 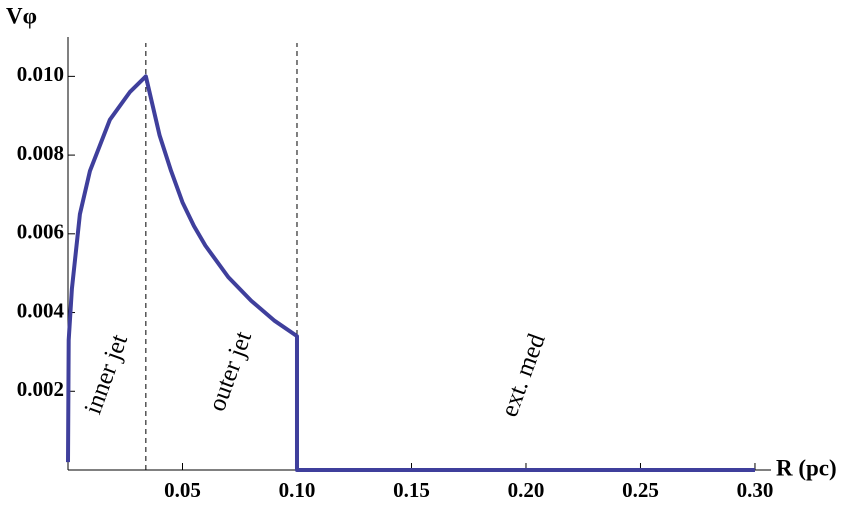 I want to click on x-tick-label: 0.30, so click(x=755, y=490).